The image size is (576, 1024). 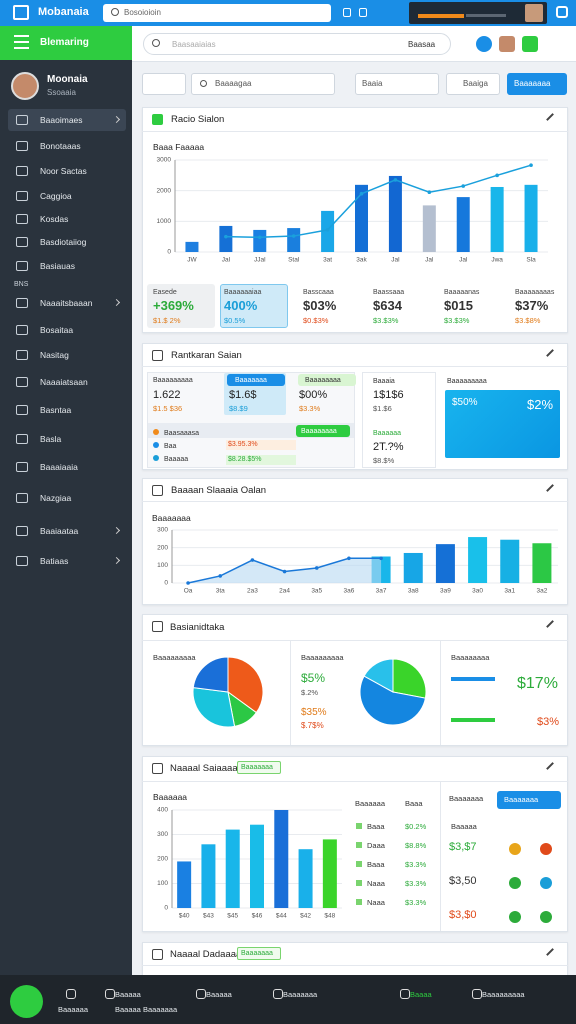 What do you see at coordinates (297, 44) in the screenshot?
I see `search-field` at bounding box center [297, 44].